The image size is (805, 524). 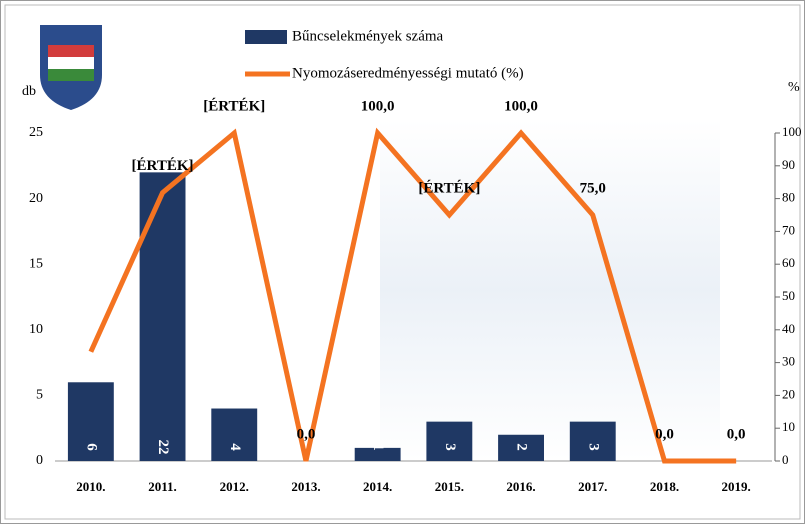 What do you see at coordinates (36, 198) in the screenshot?
I see `y-tick-label: 20` at bounding box center [36, 198].